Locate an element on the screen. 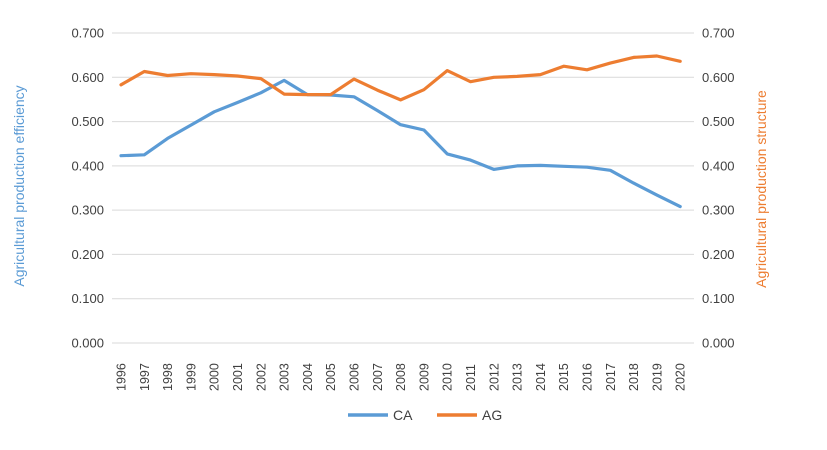 Image resolution: width=827 pixels, height=450 pixels. series-line-ag is located at coordinates (400, 78).